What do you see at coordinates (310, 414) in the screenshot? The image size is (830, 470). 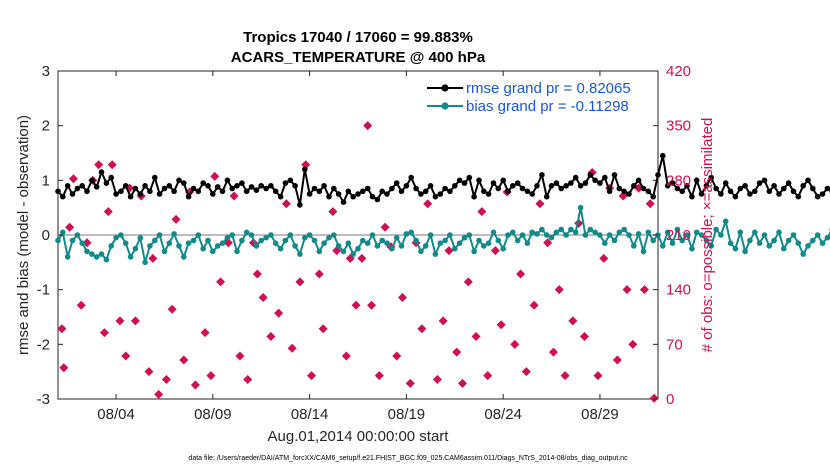 I see `x-tick-label: 08/14` at bounding box center [310, 414].